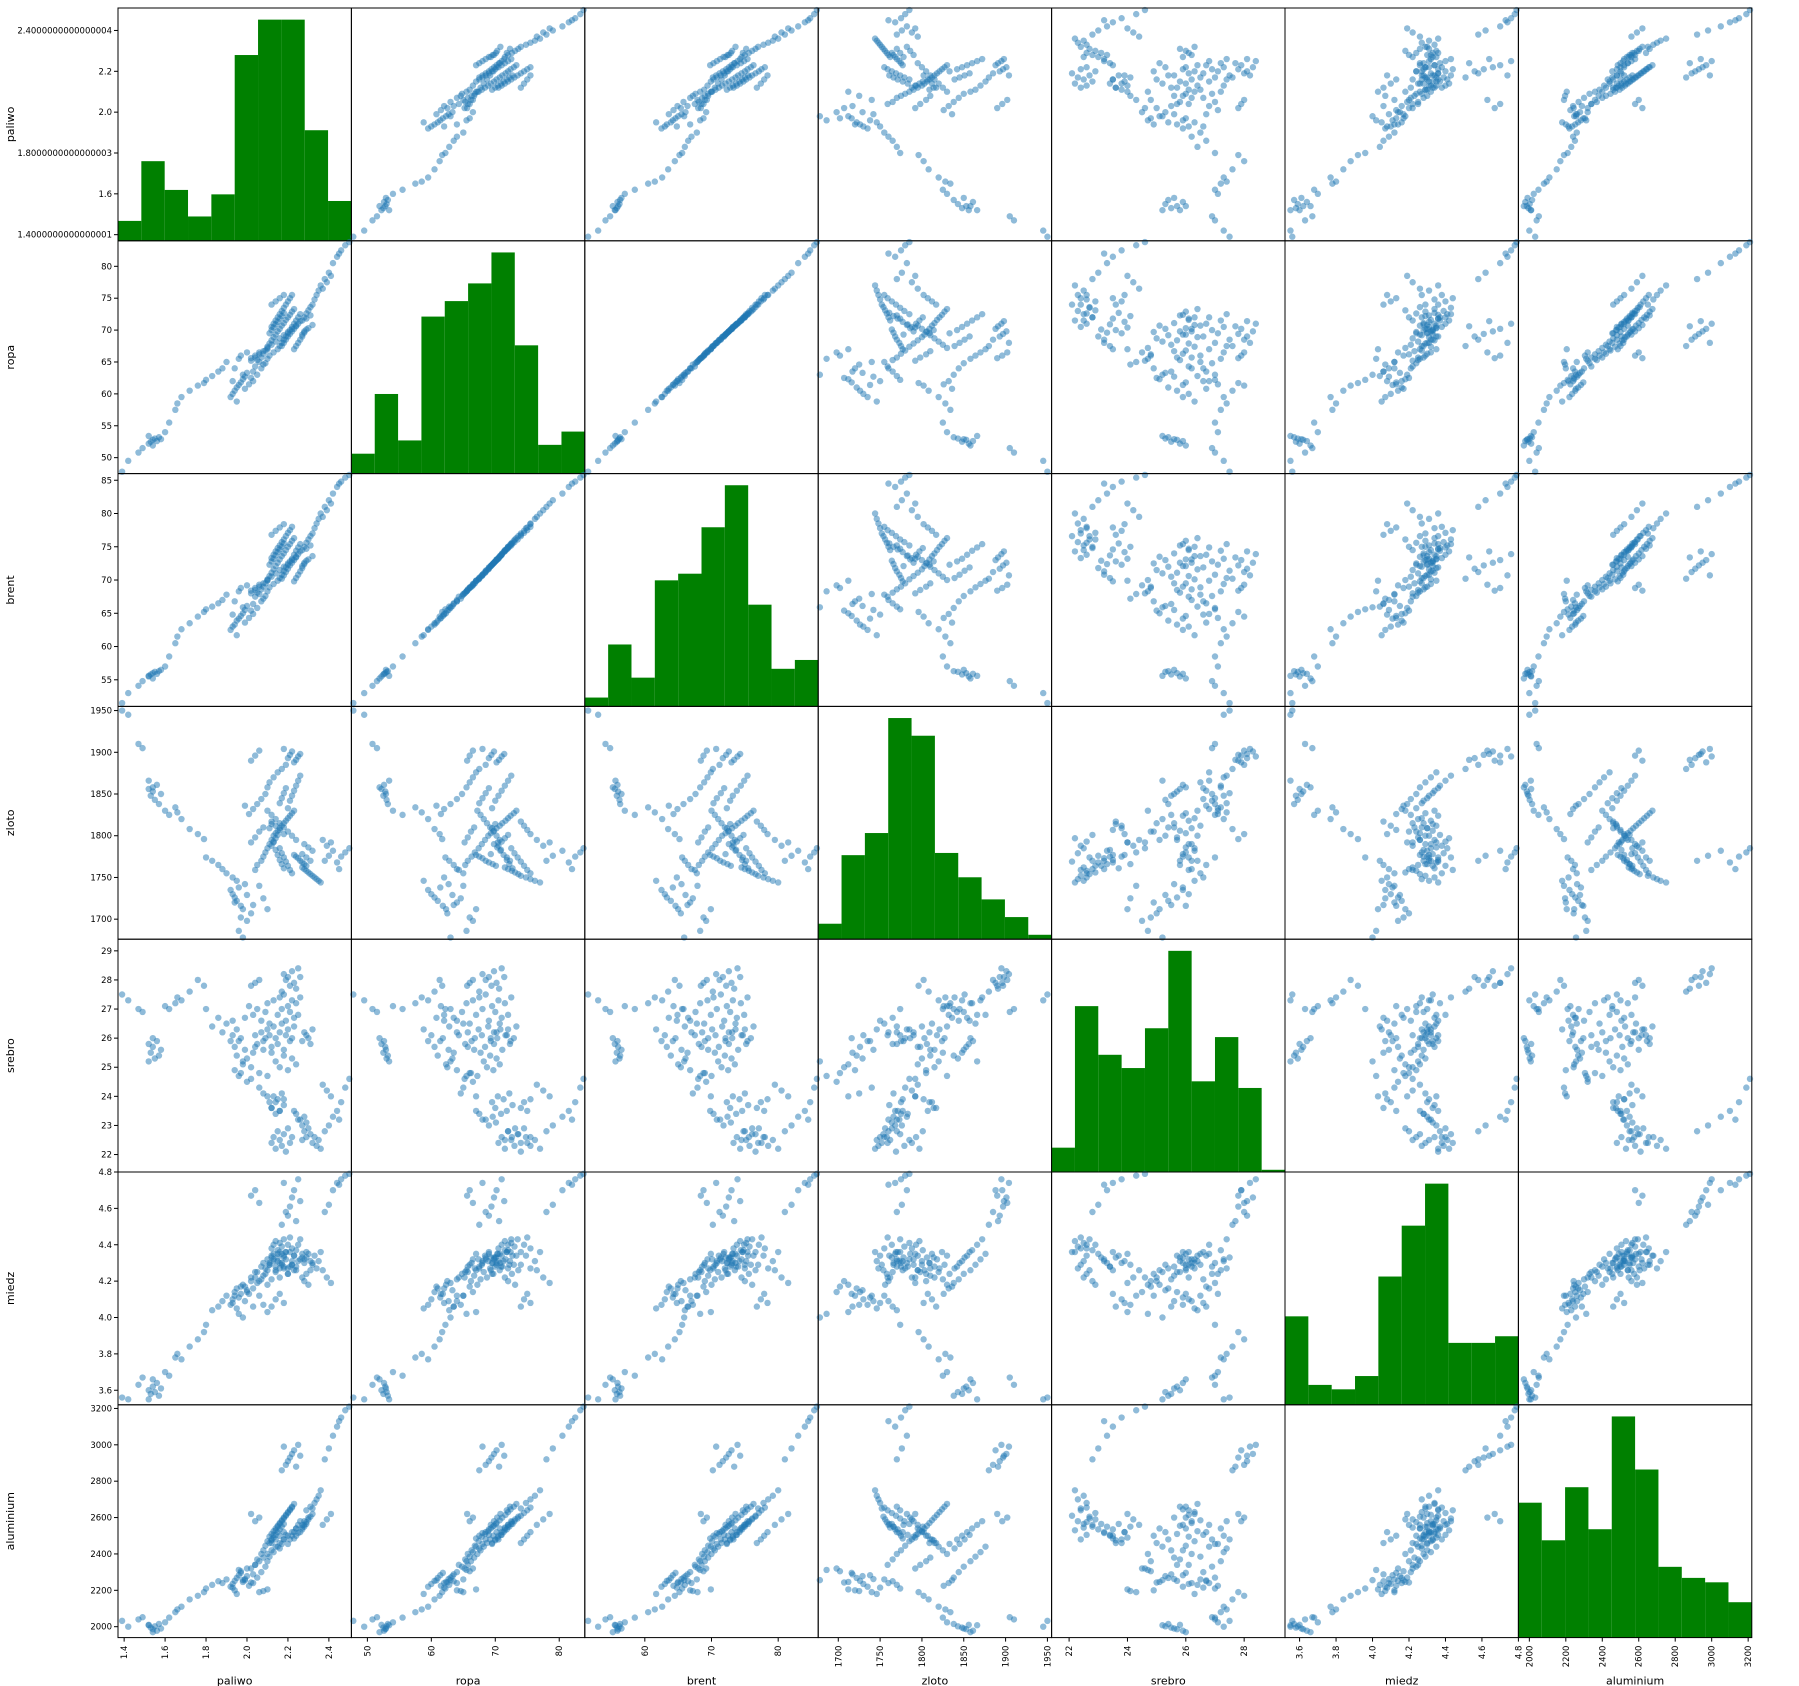 Image resolution: width=1799 pixels, height=1686 pixels. What do you see at coordinates (468, 124) in the screenshot?
I see `cell-paliwo-ropa` at bounding box center [468, 124].